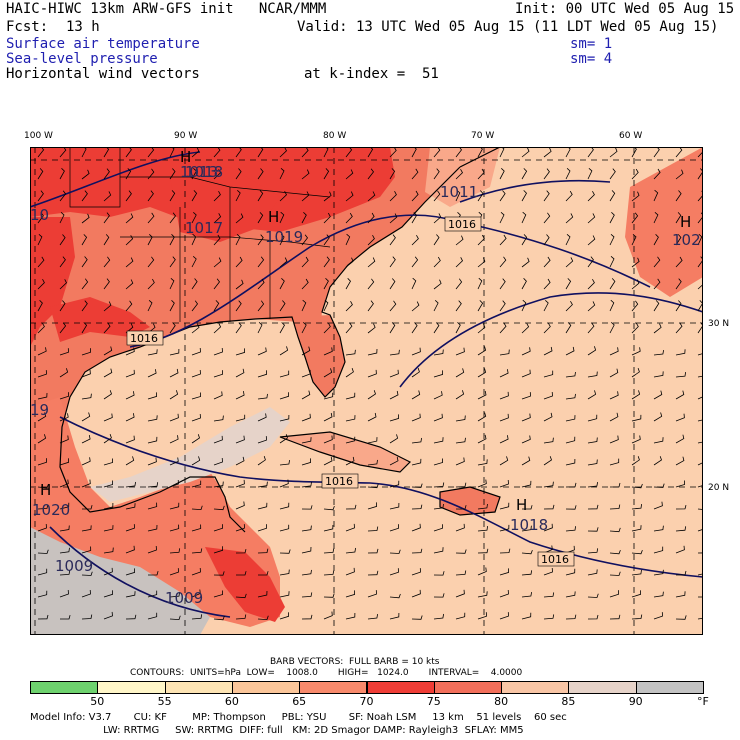 The image size is (740, 740). Describe the element at coordinates (166, 9) in the screenshot. I see `model-title: HAIC-HIWC 13km ARW-GFS init NCAR/MMM` at that location.